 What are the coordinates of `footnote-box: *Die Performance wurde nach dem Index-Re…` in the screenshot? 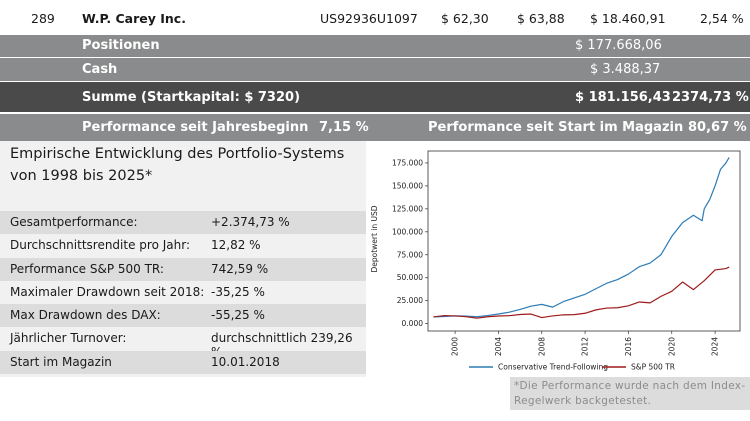 It's located at (630, 393).